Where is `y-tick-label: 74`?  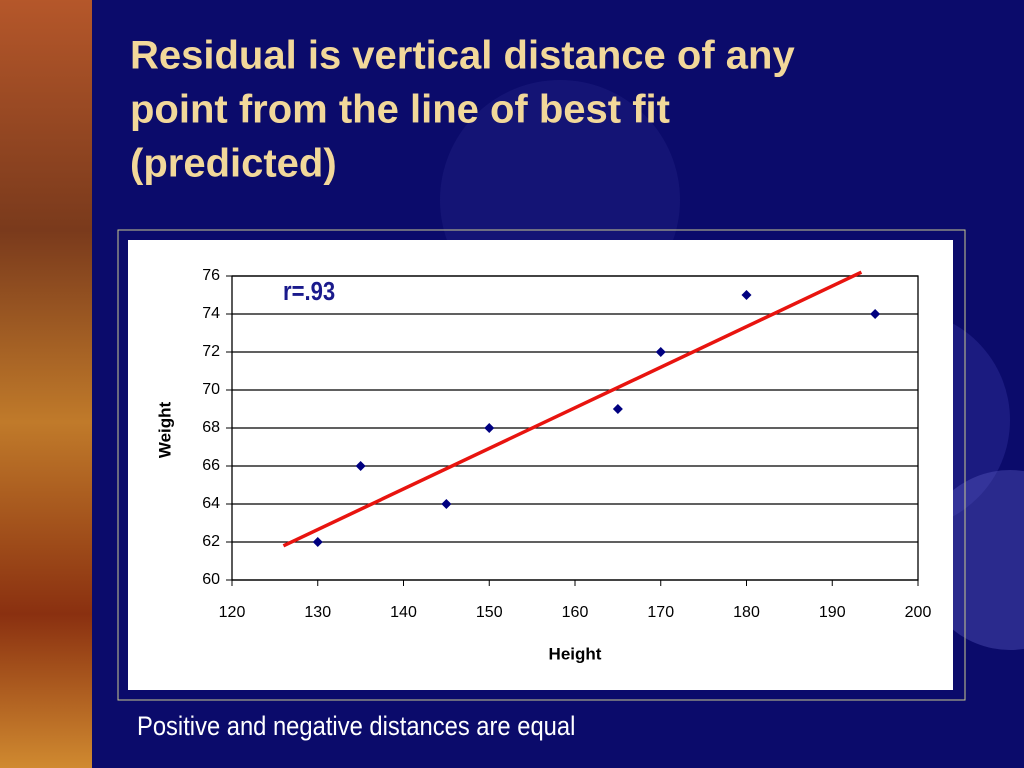
y-tick-label: 74 is located at coordinates (211, 313).